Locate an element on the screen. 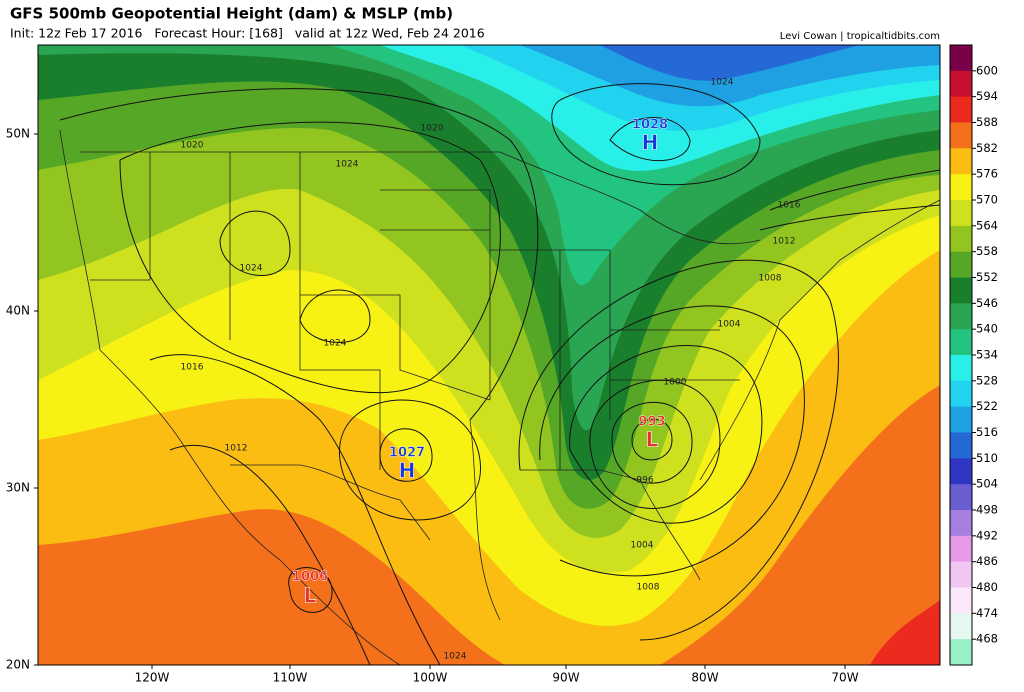 This screenshot has height=692, width=1024. colorbar-label: 570 is located at coordinates (987, 200).